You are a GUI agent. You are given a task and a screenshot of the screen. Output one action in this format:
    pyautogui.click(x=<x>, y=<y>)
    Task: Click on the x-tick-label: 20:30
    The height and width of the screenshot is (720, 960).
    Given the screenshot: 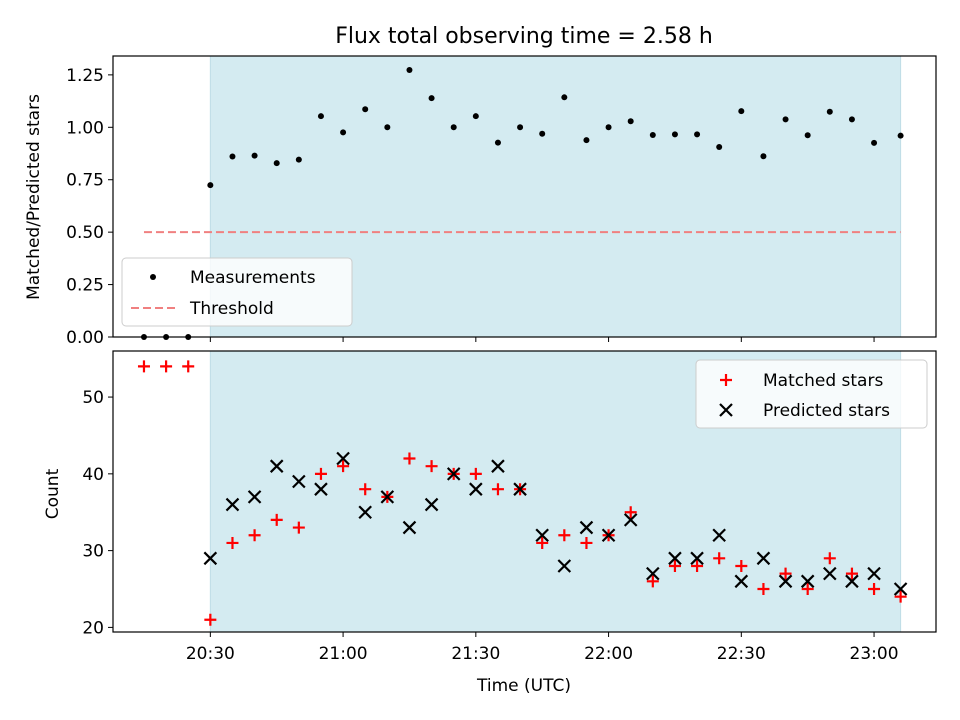 What is the action you would take?
    pyautogui.click(x=210, y=654)
    